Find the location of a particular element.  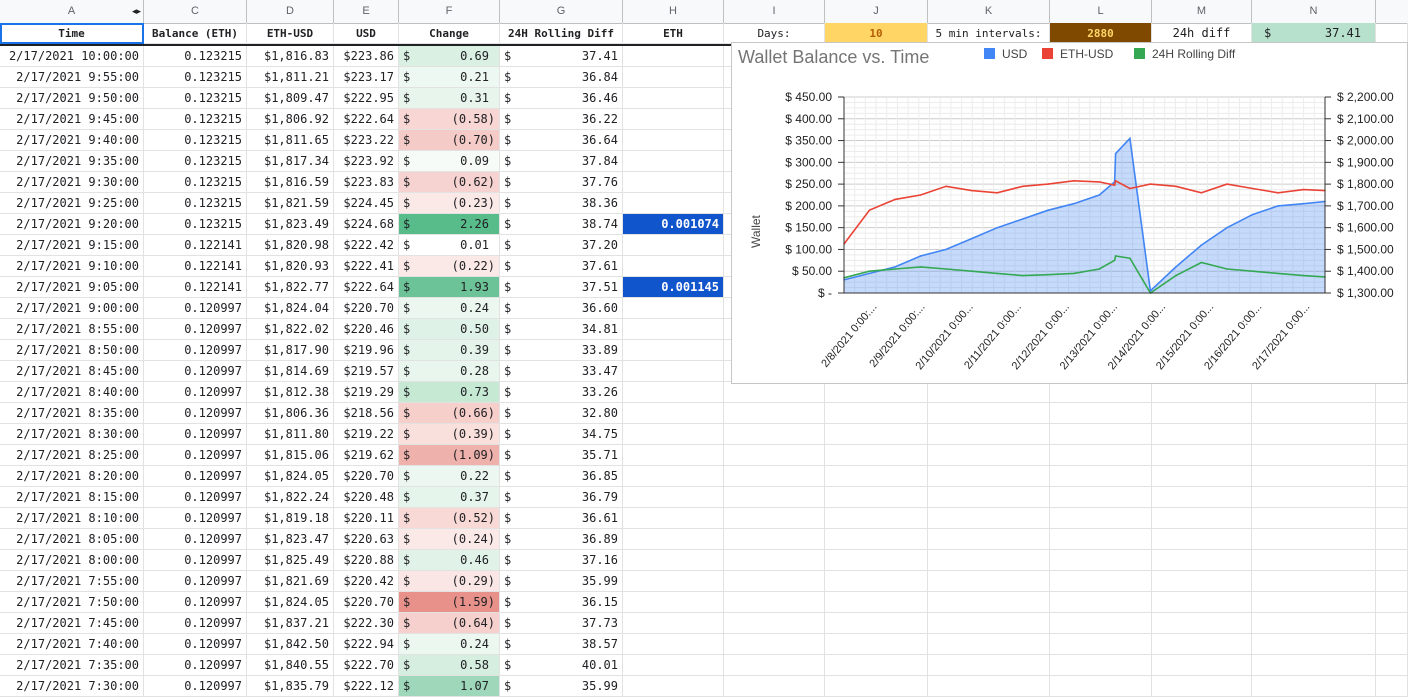

column-header-a: A ◂▸ is located at coordinates (72, 11).